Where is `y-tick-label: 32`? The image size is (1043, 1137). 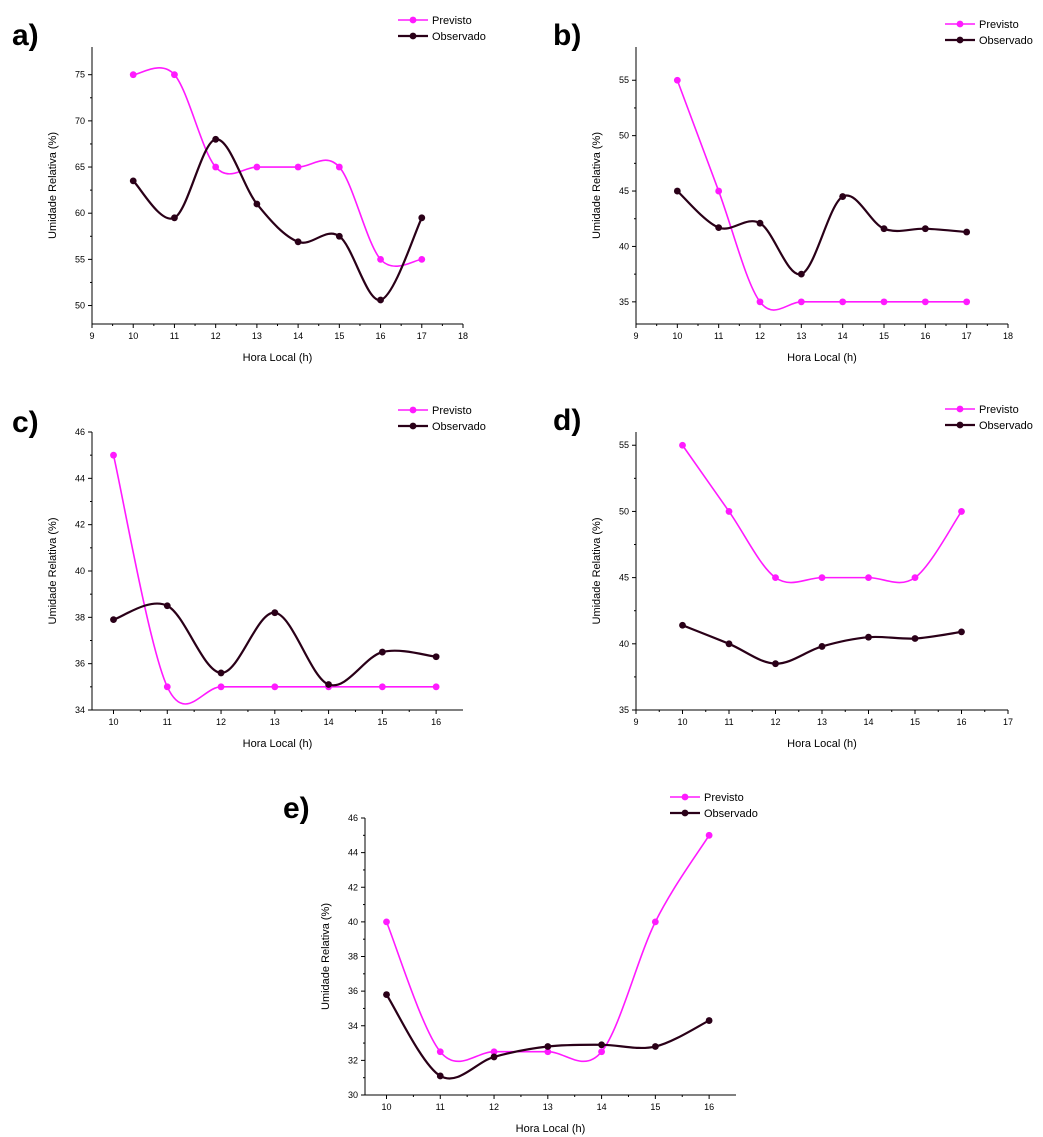 y-tick-label: 32 is located at coordinates (353, 1060).